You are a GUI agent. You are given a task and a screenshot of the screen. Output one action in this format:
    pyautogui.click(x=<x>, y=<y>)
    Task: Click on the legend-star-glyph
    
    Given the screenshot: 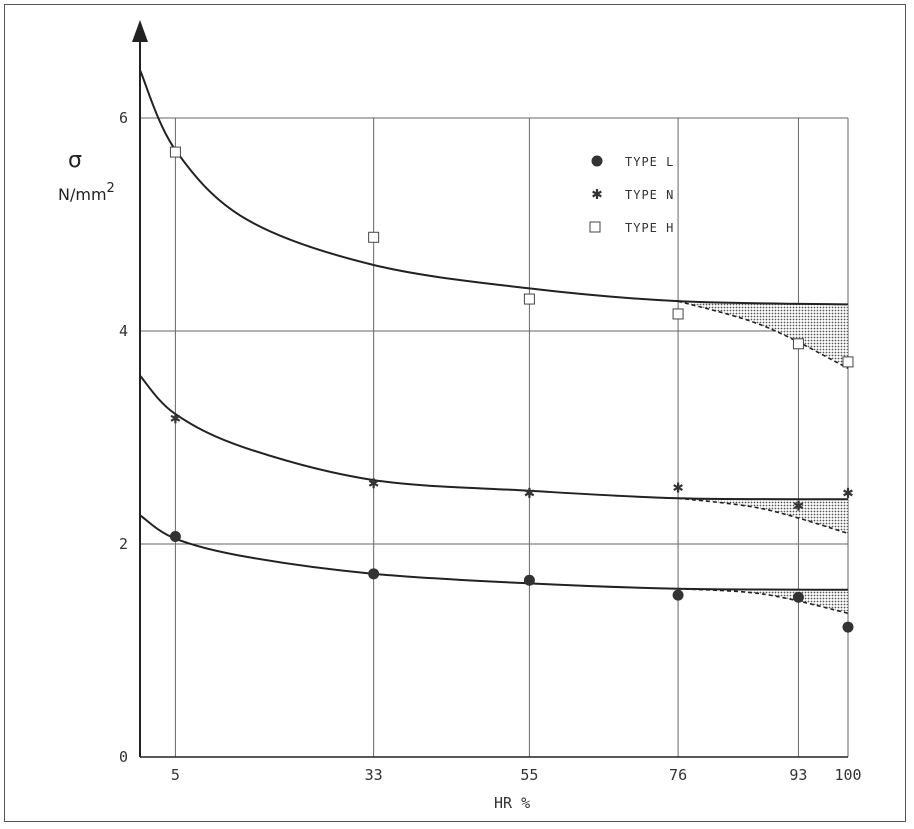 What is the action you would take?
    pyautogui.click(x=597, y=194)
    